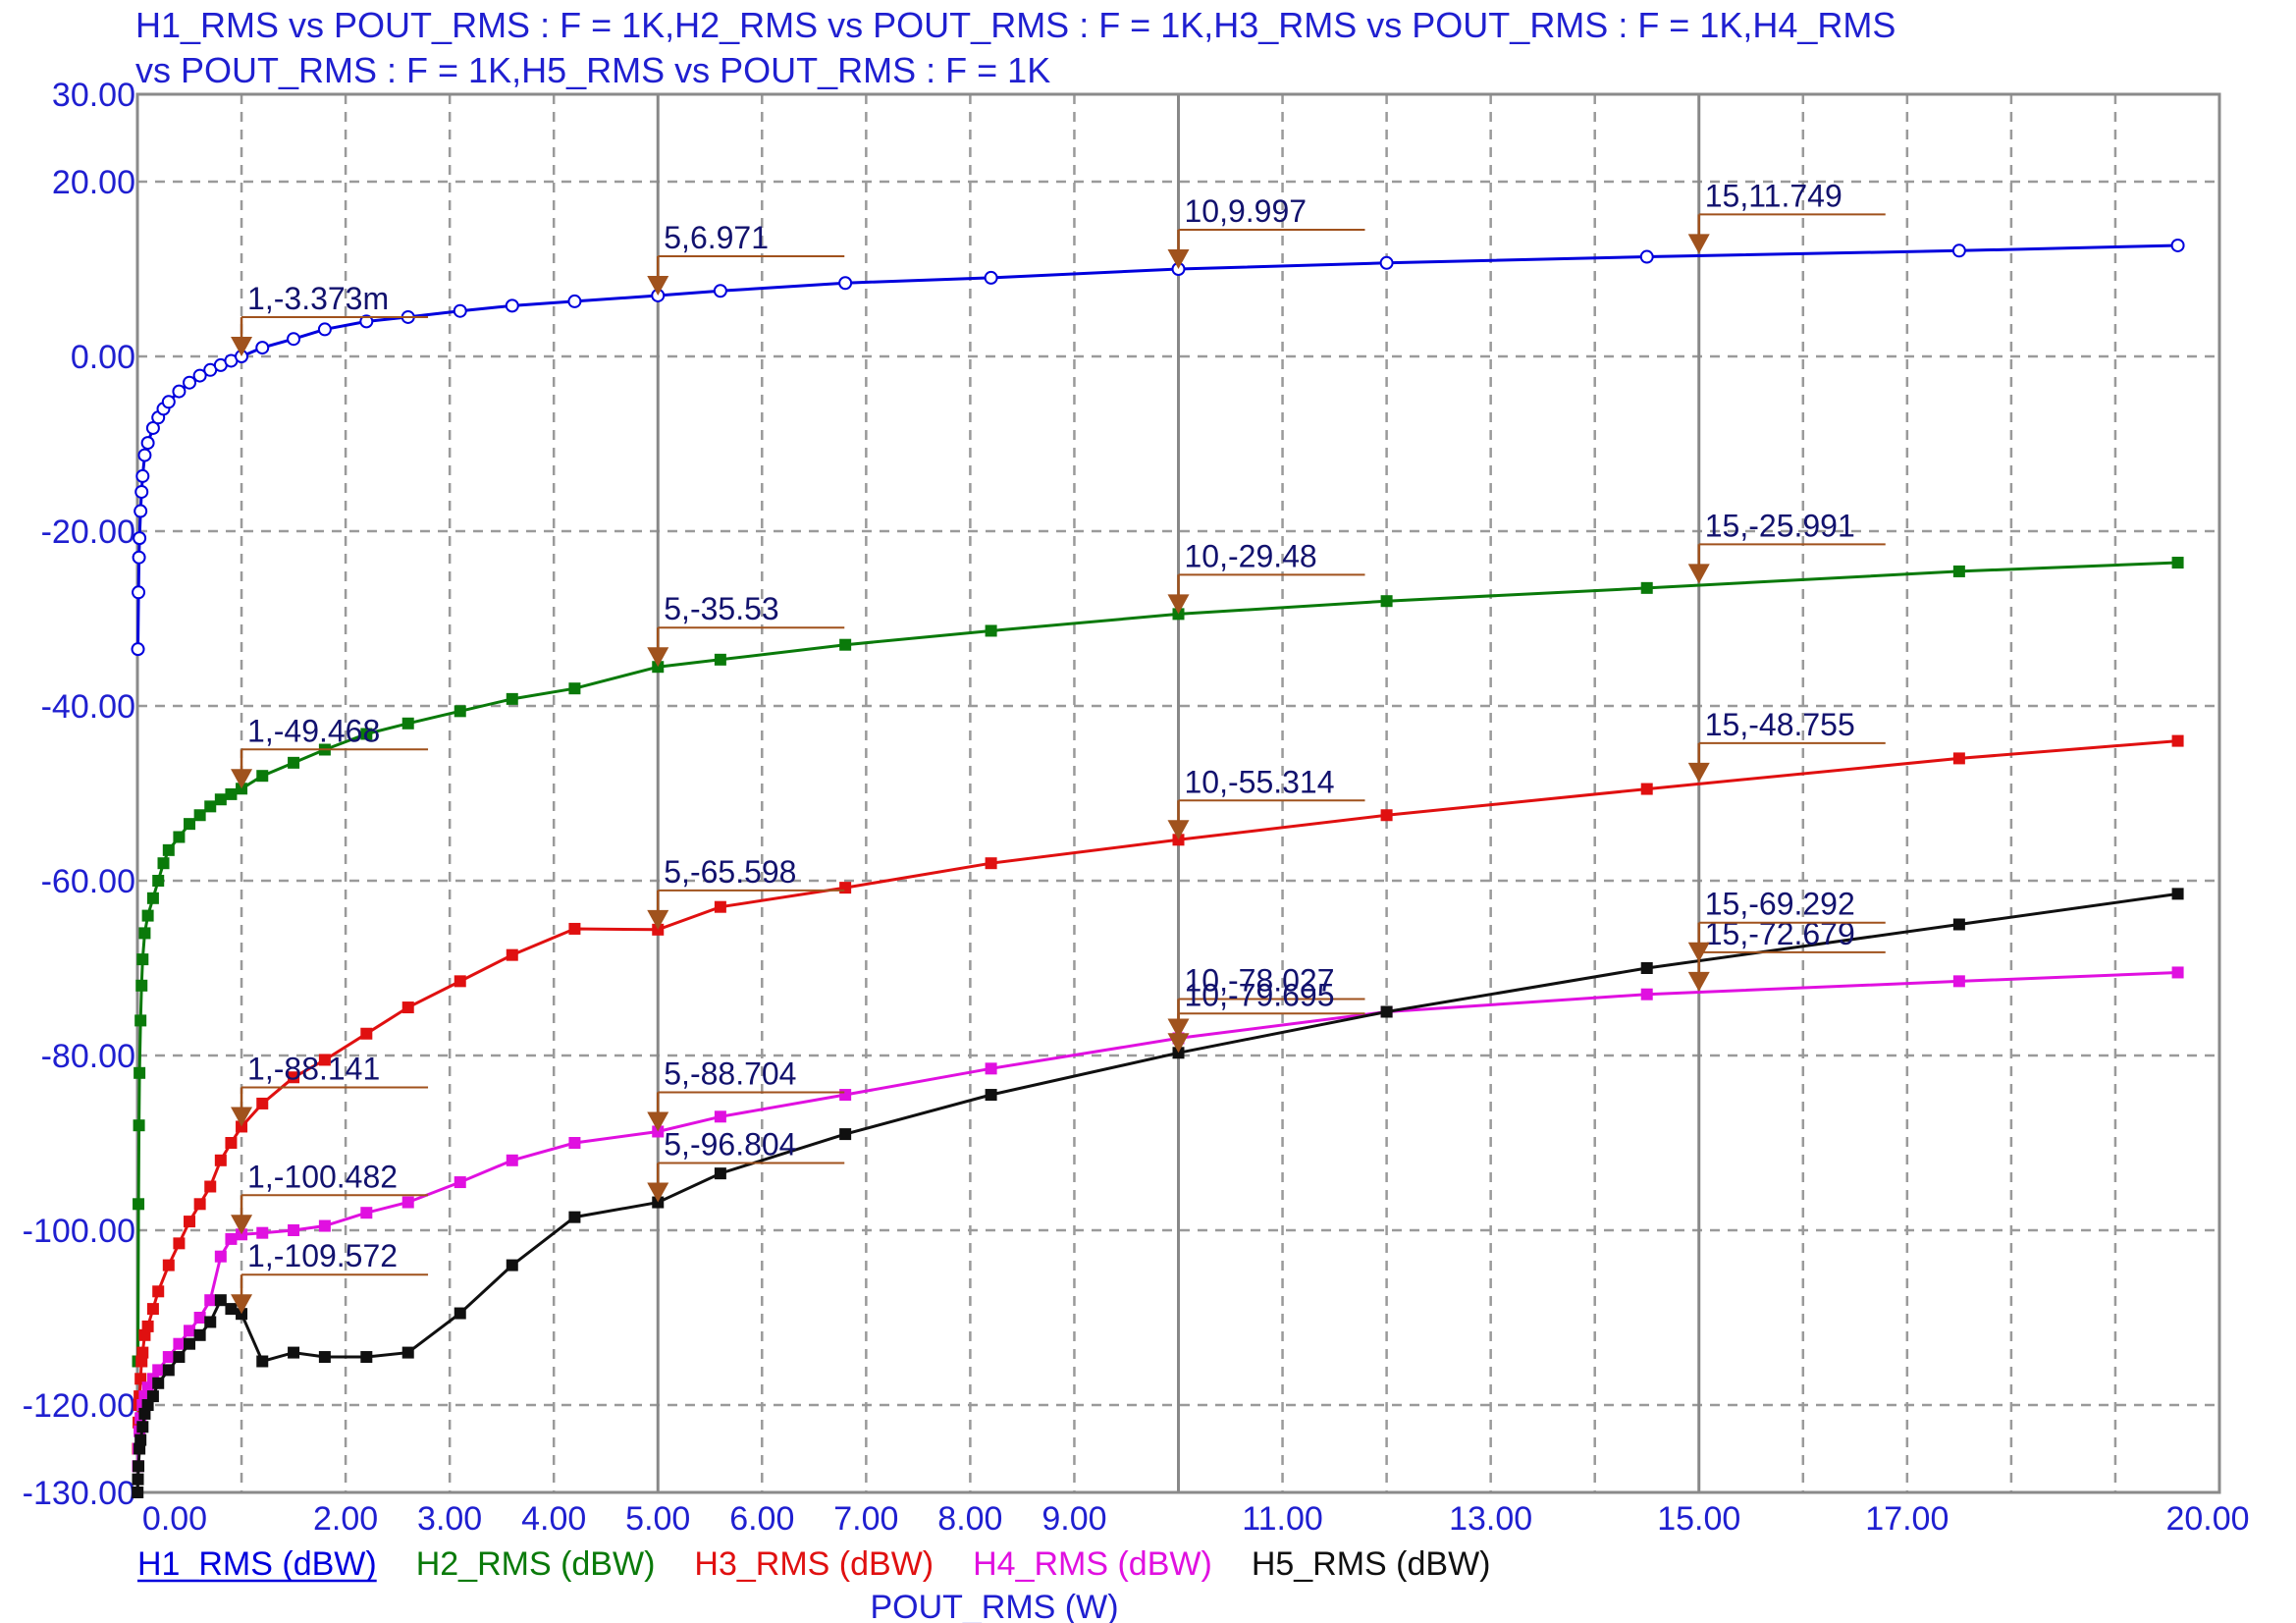 The width and height of the screenshot is (2296, 1623). What do you see at coordinates (345, 1519) in the screenshot?
I see `x-tick-label: 2.00` at bounding box center [345, 1519].